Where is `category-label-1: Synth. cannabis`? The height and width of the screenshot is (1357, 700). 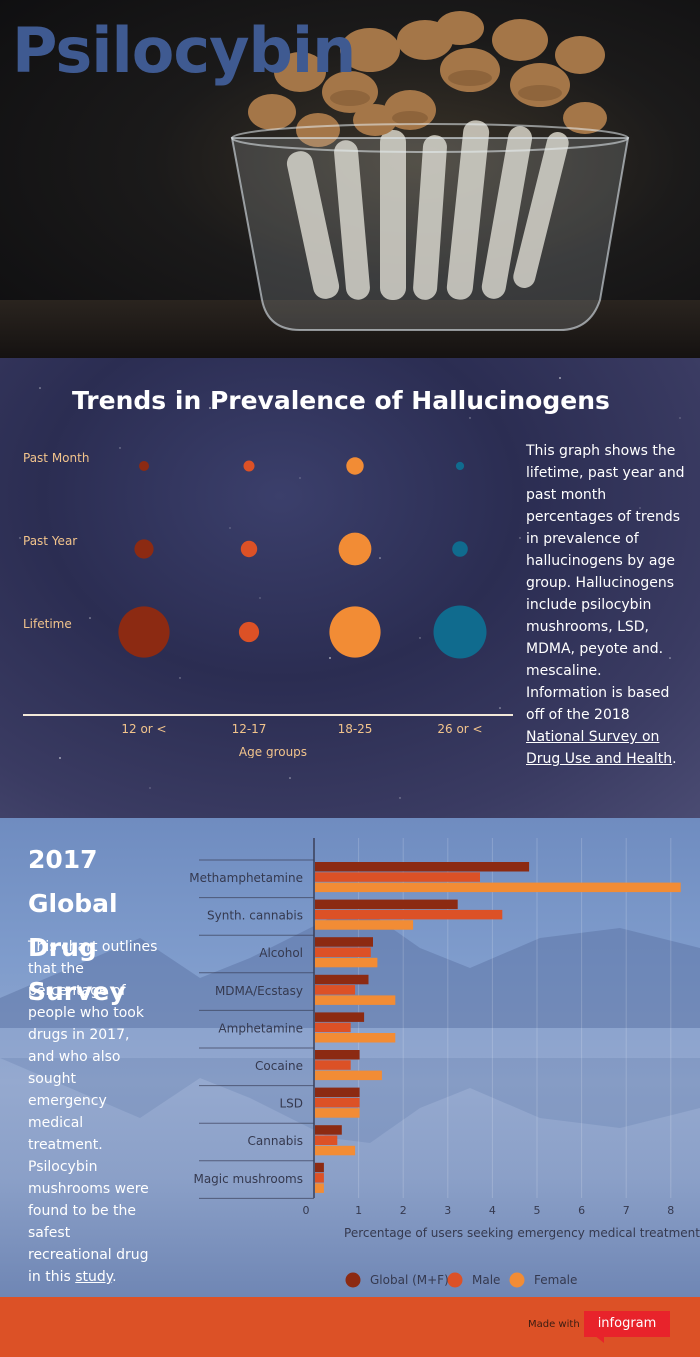 category-label-1: Synth. cannabis is located at coordinates (255, 916).